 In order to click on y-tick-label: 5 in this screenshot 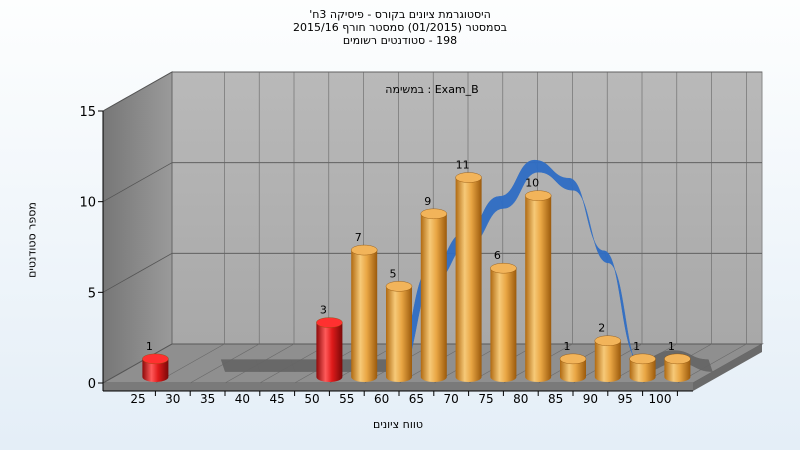, I will do `click(92, 293)`.